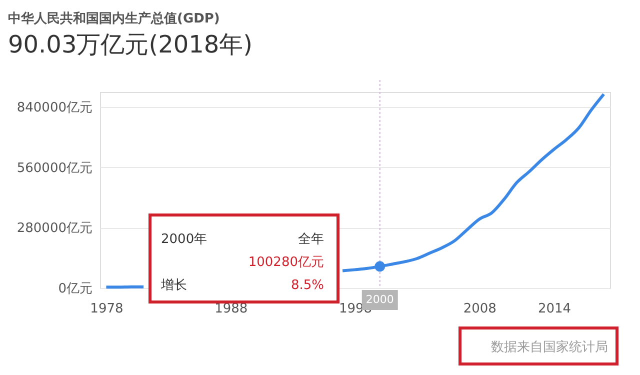 This screenshot has width=640, height=375. What do you see at coordinates (479, 309) in the screenshot?
I see `x-tick-label: 2008` at bounding box center [479, 309].